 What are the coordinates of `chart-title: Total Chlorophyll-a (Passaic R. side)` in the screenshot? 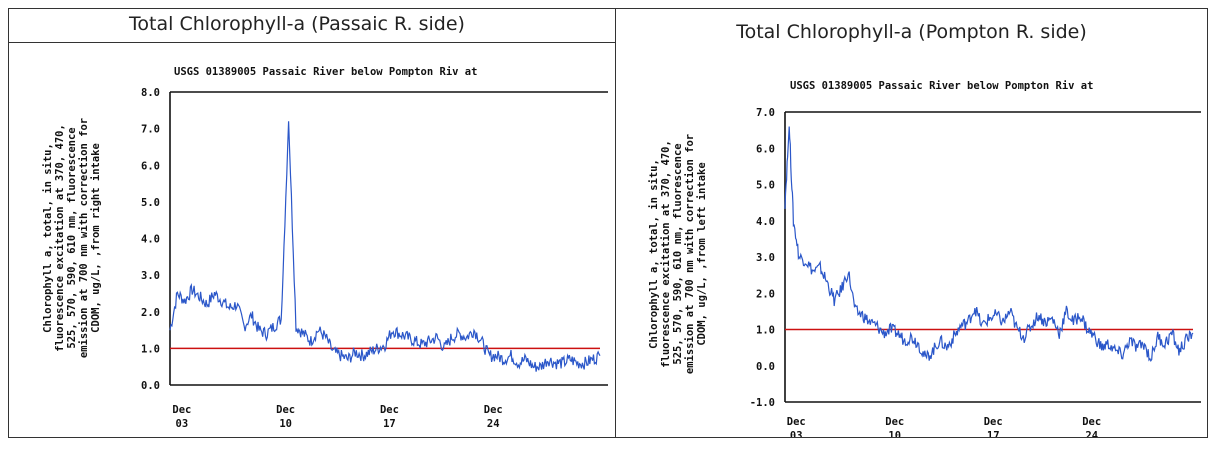 It's located at (297, 24).